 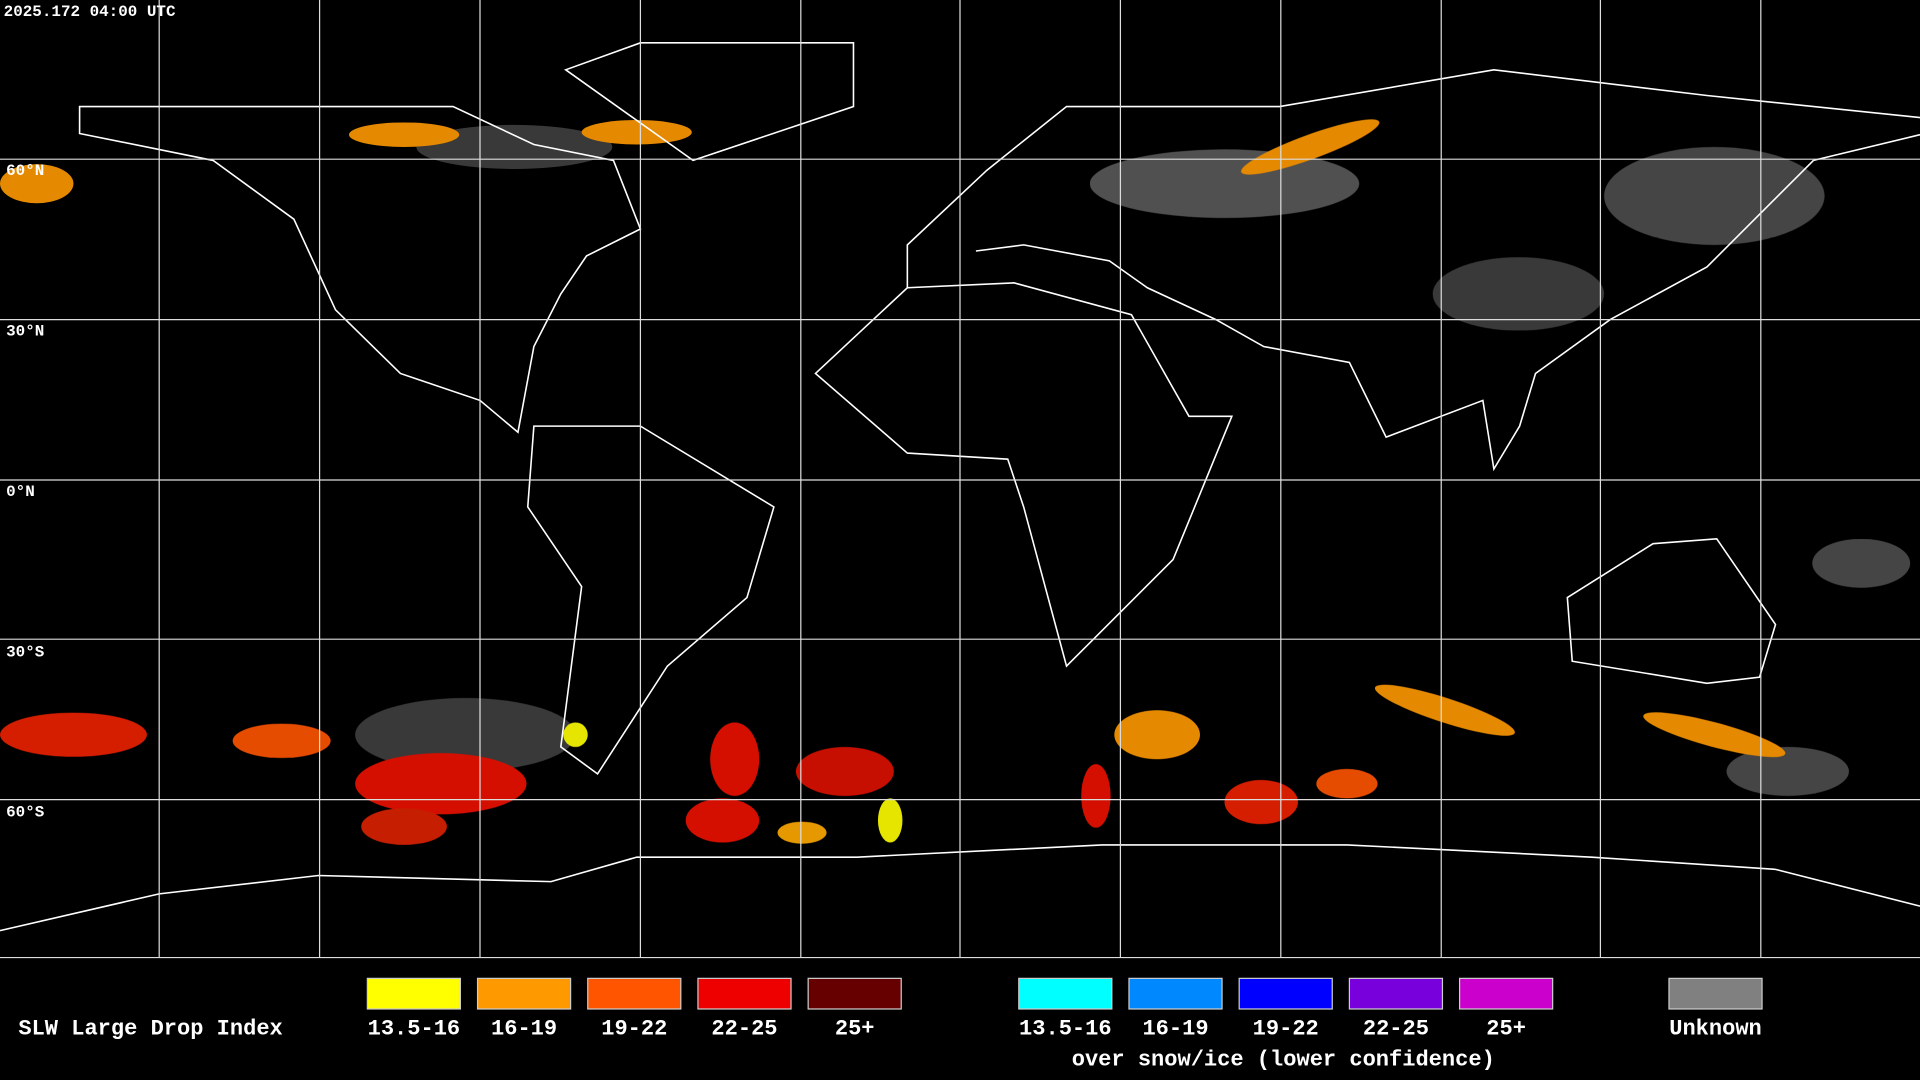 I want to click on latitude-label: 60°S, so click(x=25, y=813).